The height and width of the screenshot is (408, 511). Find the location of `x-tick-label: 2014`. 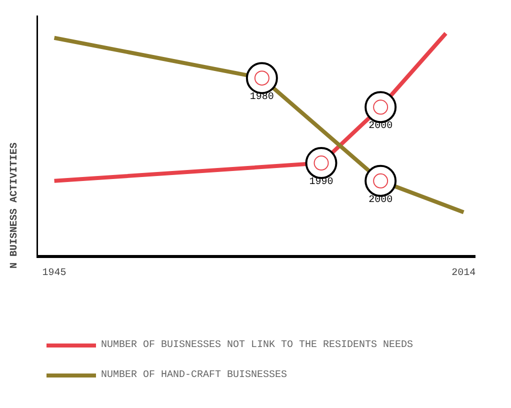

x-tick-label: 2014 is located at coordinates (464, 273).